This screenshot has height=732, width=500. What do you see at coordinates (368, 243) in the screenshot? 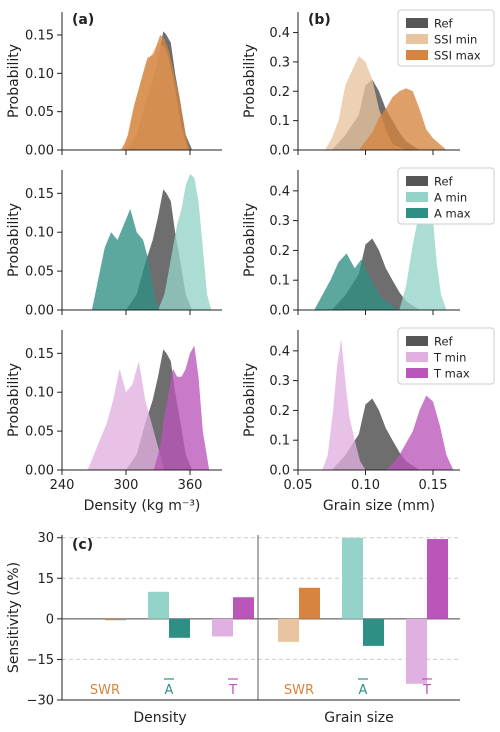
I see `histogram-panel-4: 0.0 0.1 0.2 0.3 0.4 Probability Ref A min A max` at bounding box center [368, 243].